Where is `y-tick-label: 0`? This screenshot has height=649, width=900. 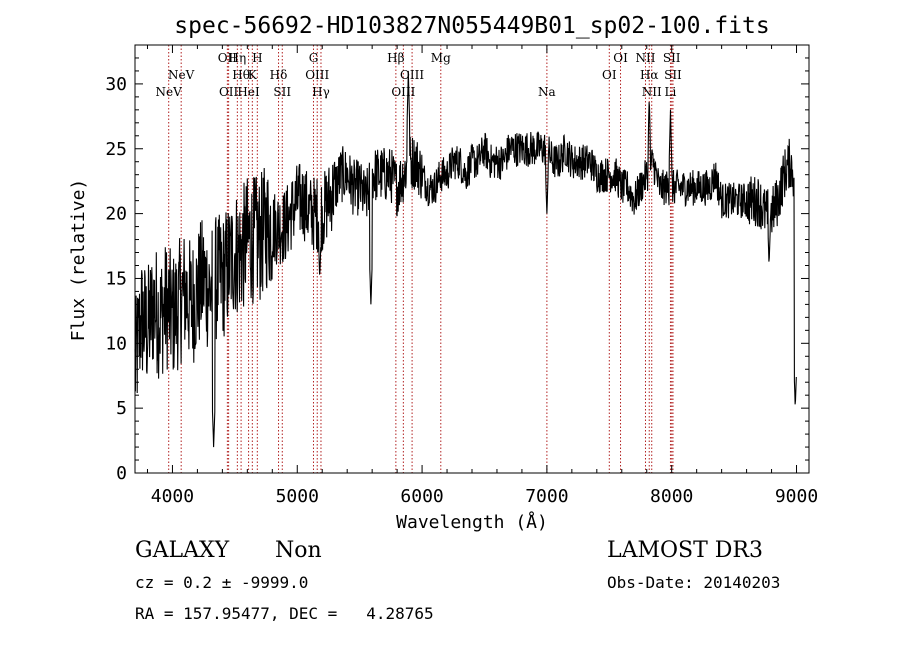 y-tick-label: 0 is located at coordinates (121, 473).